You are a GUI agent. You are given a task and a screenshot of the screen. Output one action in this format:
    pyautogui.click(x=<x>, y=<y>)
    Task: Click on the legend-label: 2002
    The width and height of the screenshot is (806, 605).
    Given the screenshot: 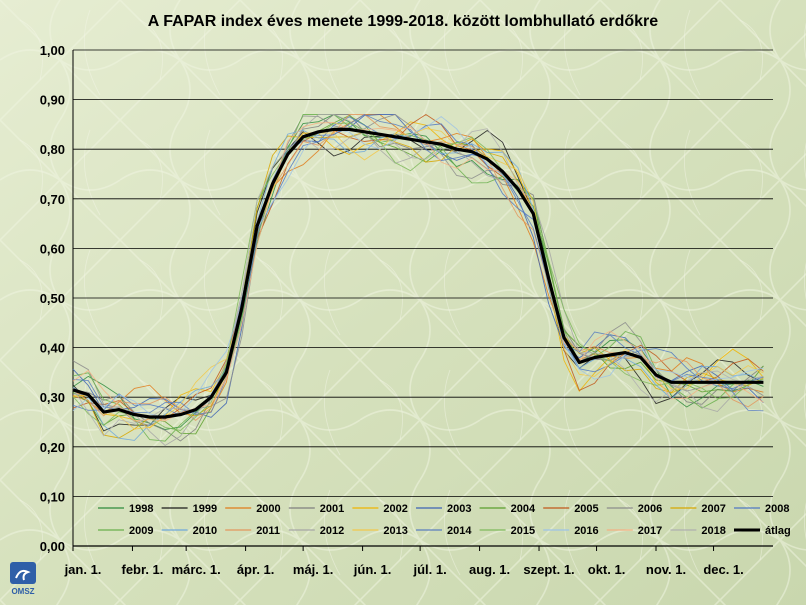 What is the action you would take?
    pyautogui.click(x=395, y=509)
    